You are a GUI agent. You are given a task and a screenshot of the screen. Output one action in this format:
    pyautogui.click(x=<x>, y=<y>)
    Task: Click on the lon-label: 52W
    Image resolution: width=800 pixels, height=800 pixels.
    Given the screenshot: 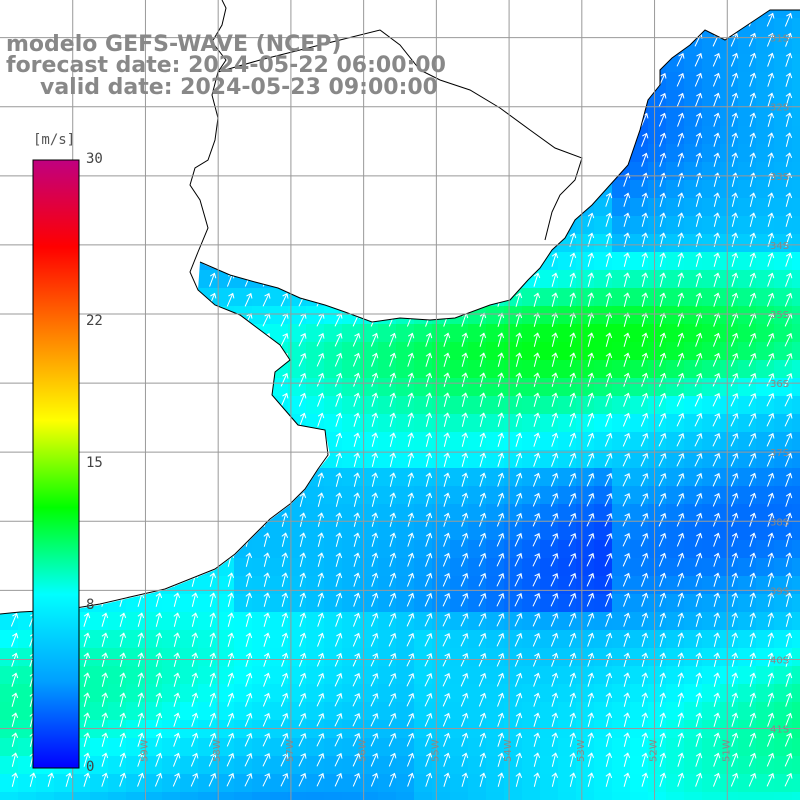 What is the action you would take?
    pyautogui.click(x=654, y=750)
    